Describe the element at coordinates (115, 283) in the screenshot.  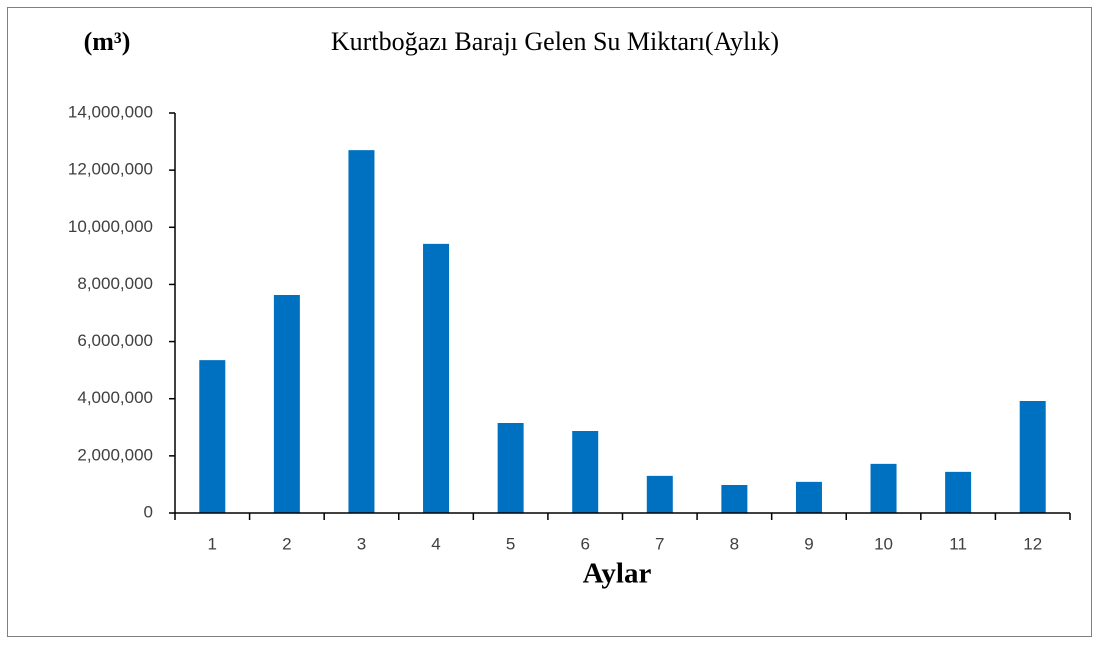
I see `y-tick-label: 8,000,000` at that location.